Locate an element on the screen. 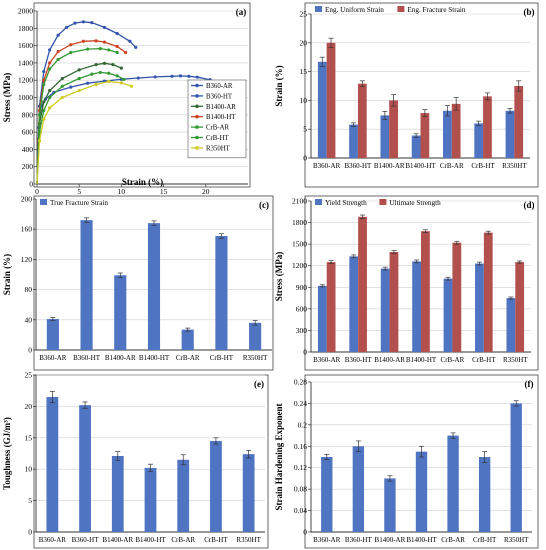  legend-label: R350HT is located at coordinates (218, 148).